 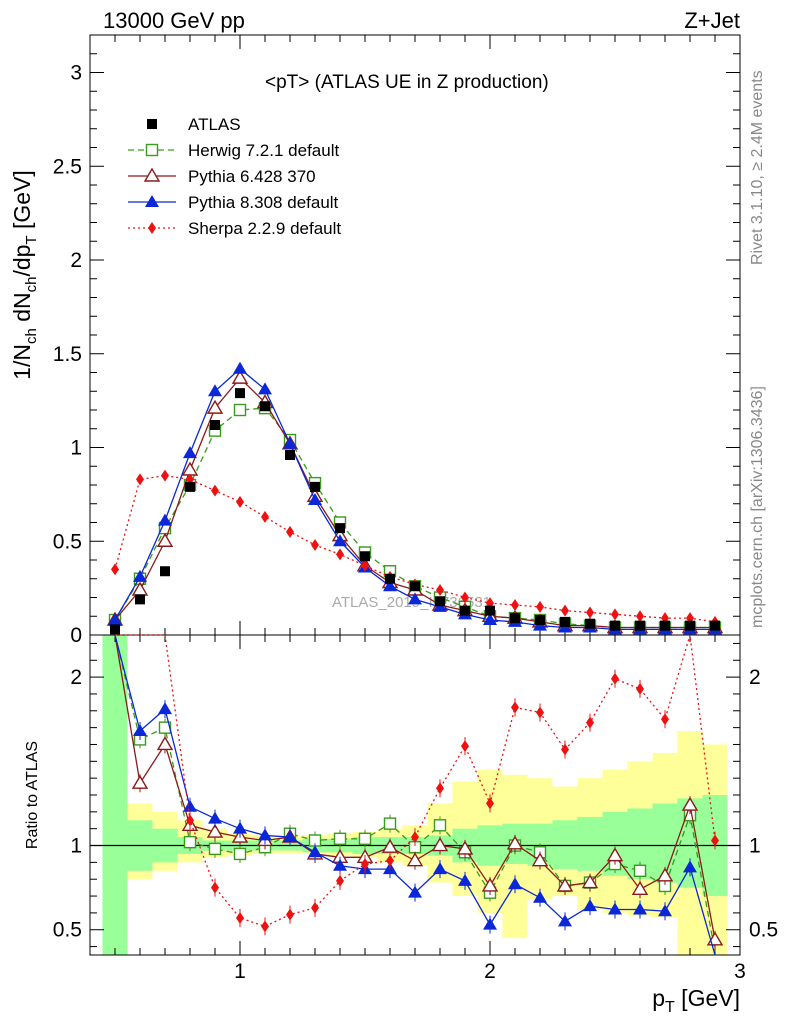 What do you see at coordinates (240, 971) in the screenshot?
I see `x-tick-label: 1` at bounding box center [240, 971].